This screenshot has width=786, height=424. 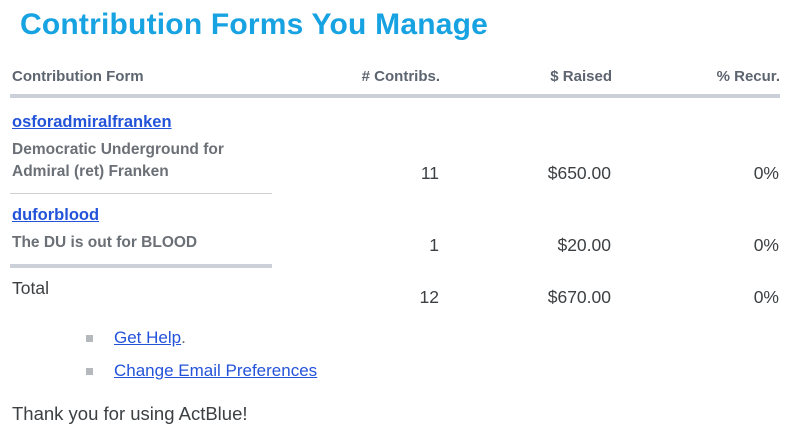 What do you see at coordinates (766, 297) in the screenshot?
I see `total-recurring-value: 0%` at bounding box center [766, 297].